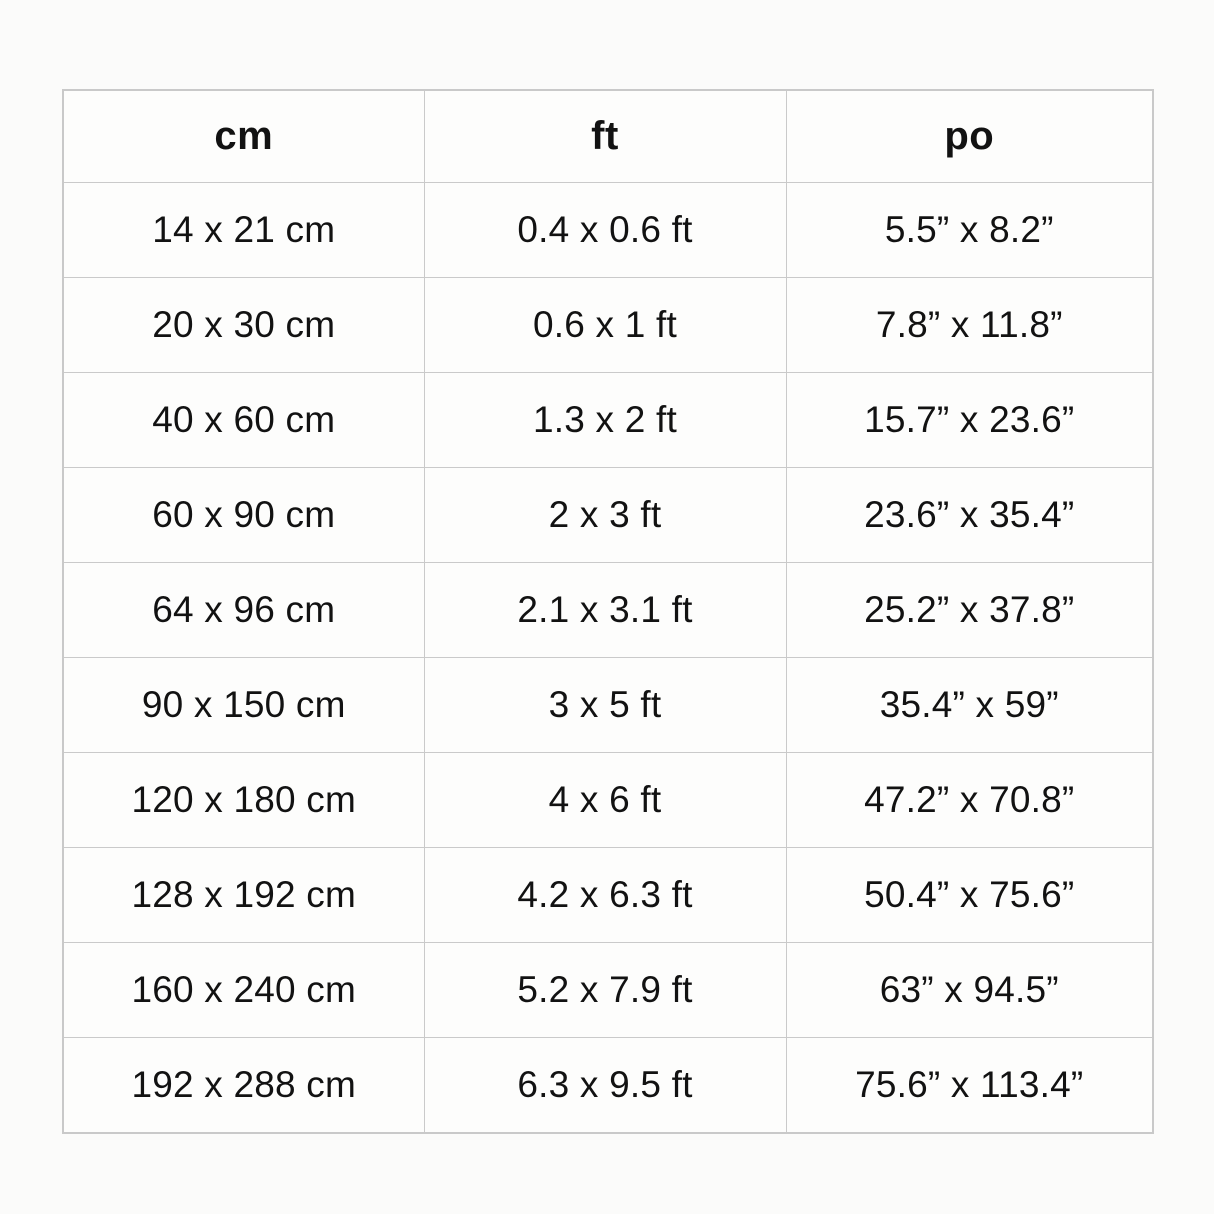  I want to click on cell-cm: 120 x 180 cm, so click(243, 800).